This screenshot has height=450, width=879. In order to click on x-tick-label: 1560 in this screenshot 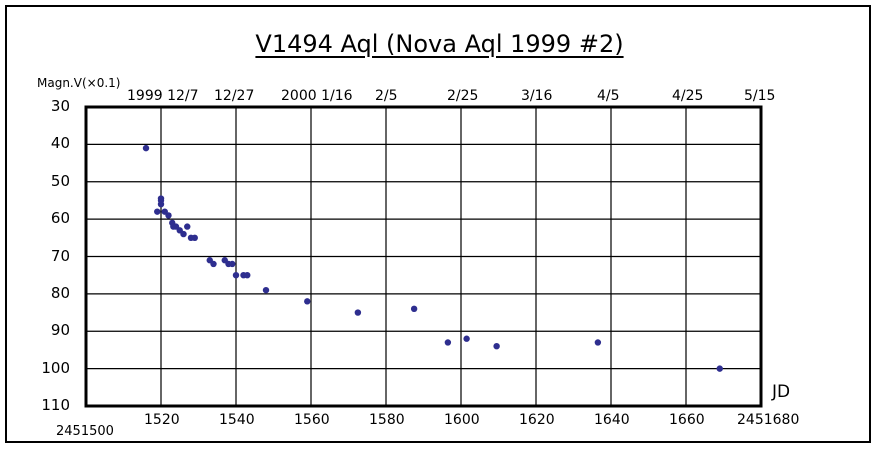, I will do `click(312, 420)`.